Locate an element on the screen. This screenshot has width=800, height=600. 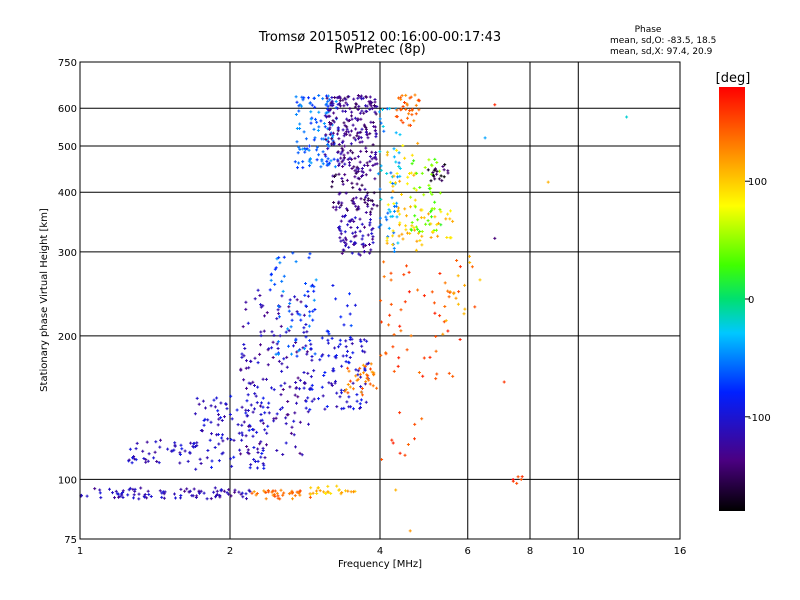
colorbar-label: [deg] is located at coordinates (733, 78).